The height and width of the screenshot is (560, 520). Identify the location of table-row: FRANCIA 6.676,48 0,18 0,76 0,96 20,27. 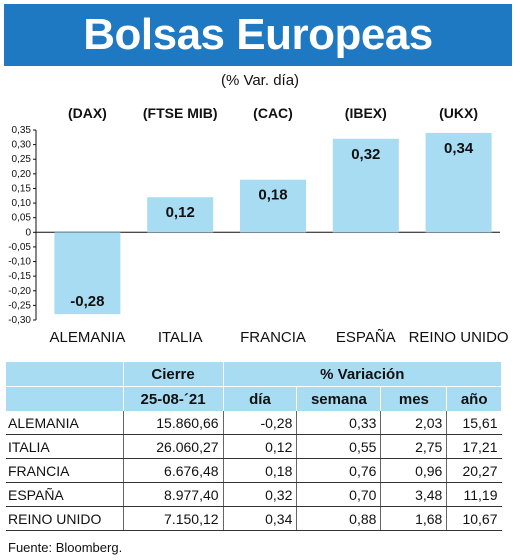
(254, 470).